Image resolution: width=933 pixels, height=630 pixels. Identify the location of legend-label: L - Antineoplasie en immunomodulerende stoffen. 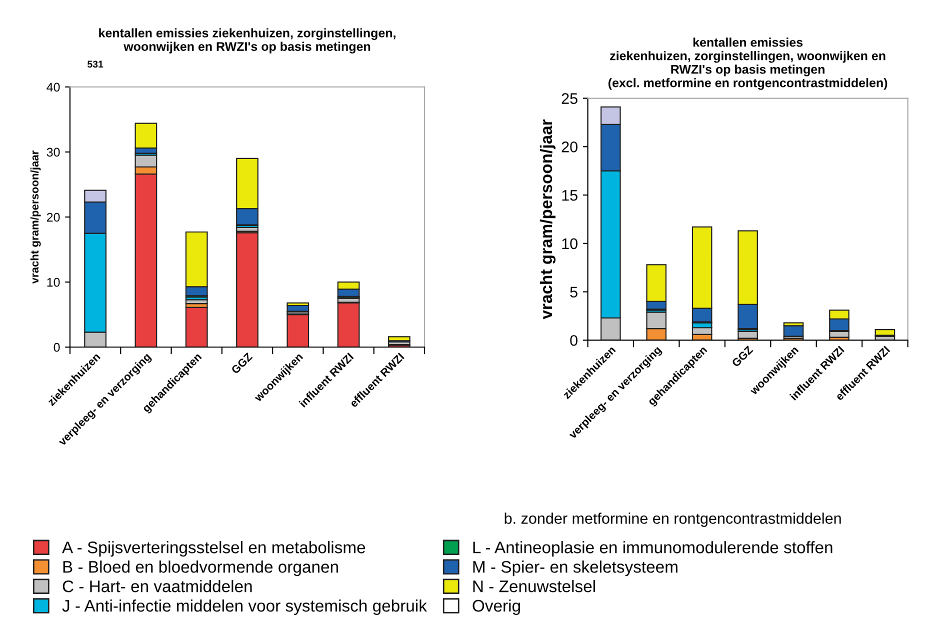
(652, 549).